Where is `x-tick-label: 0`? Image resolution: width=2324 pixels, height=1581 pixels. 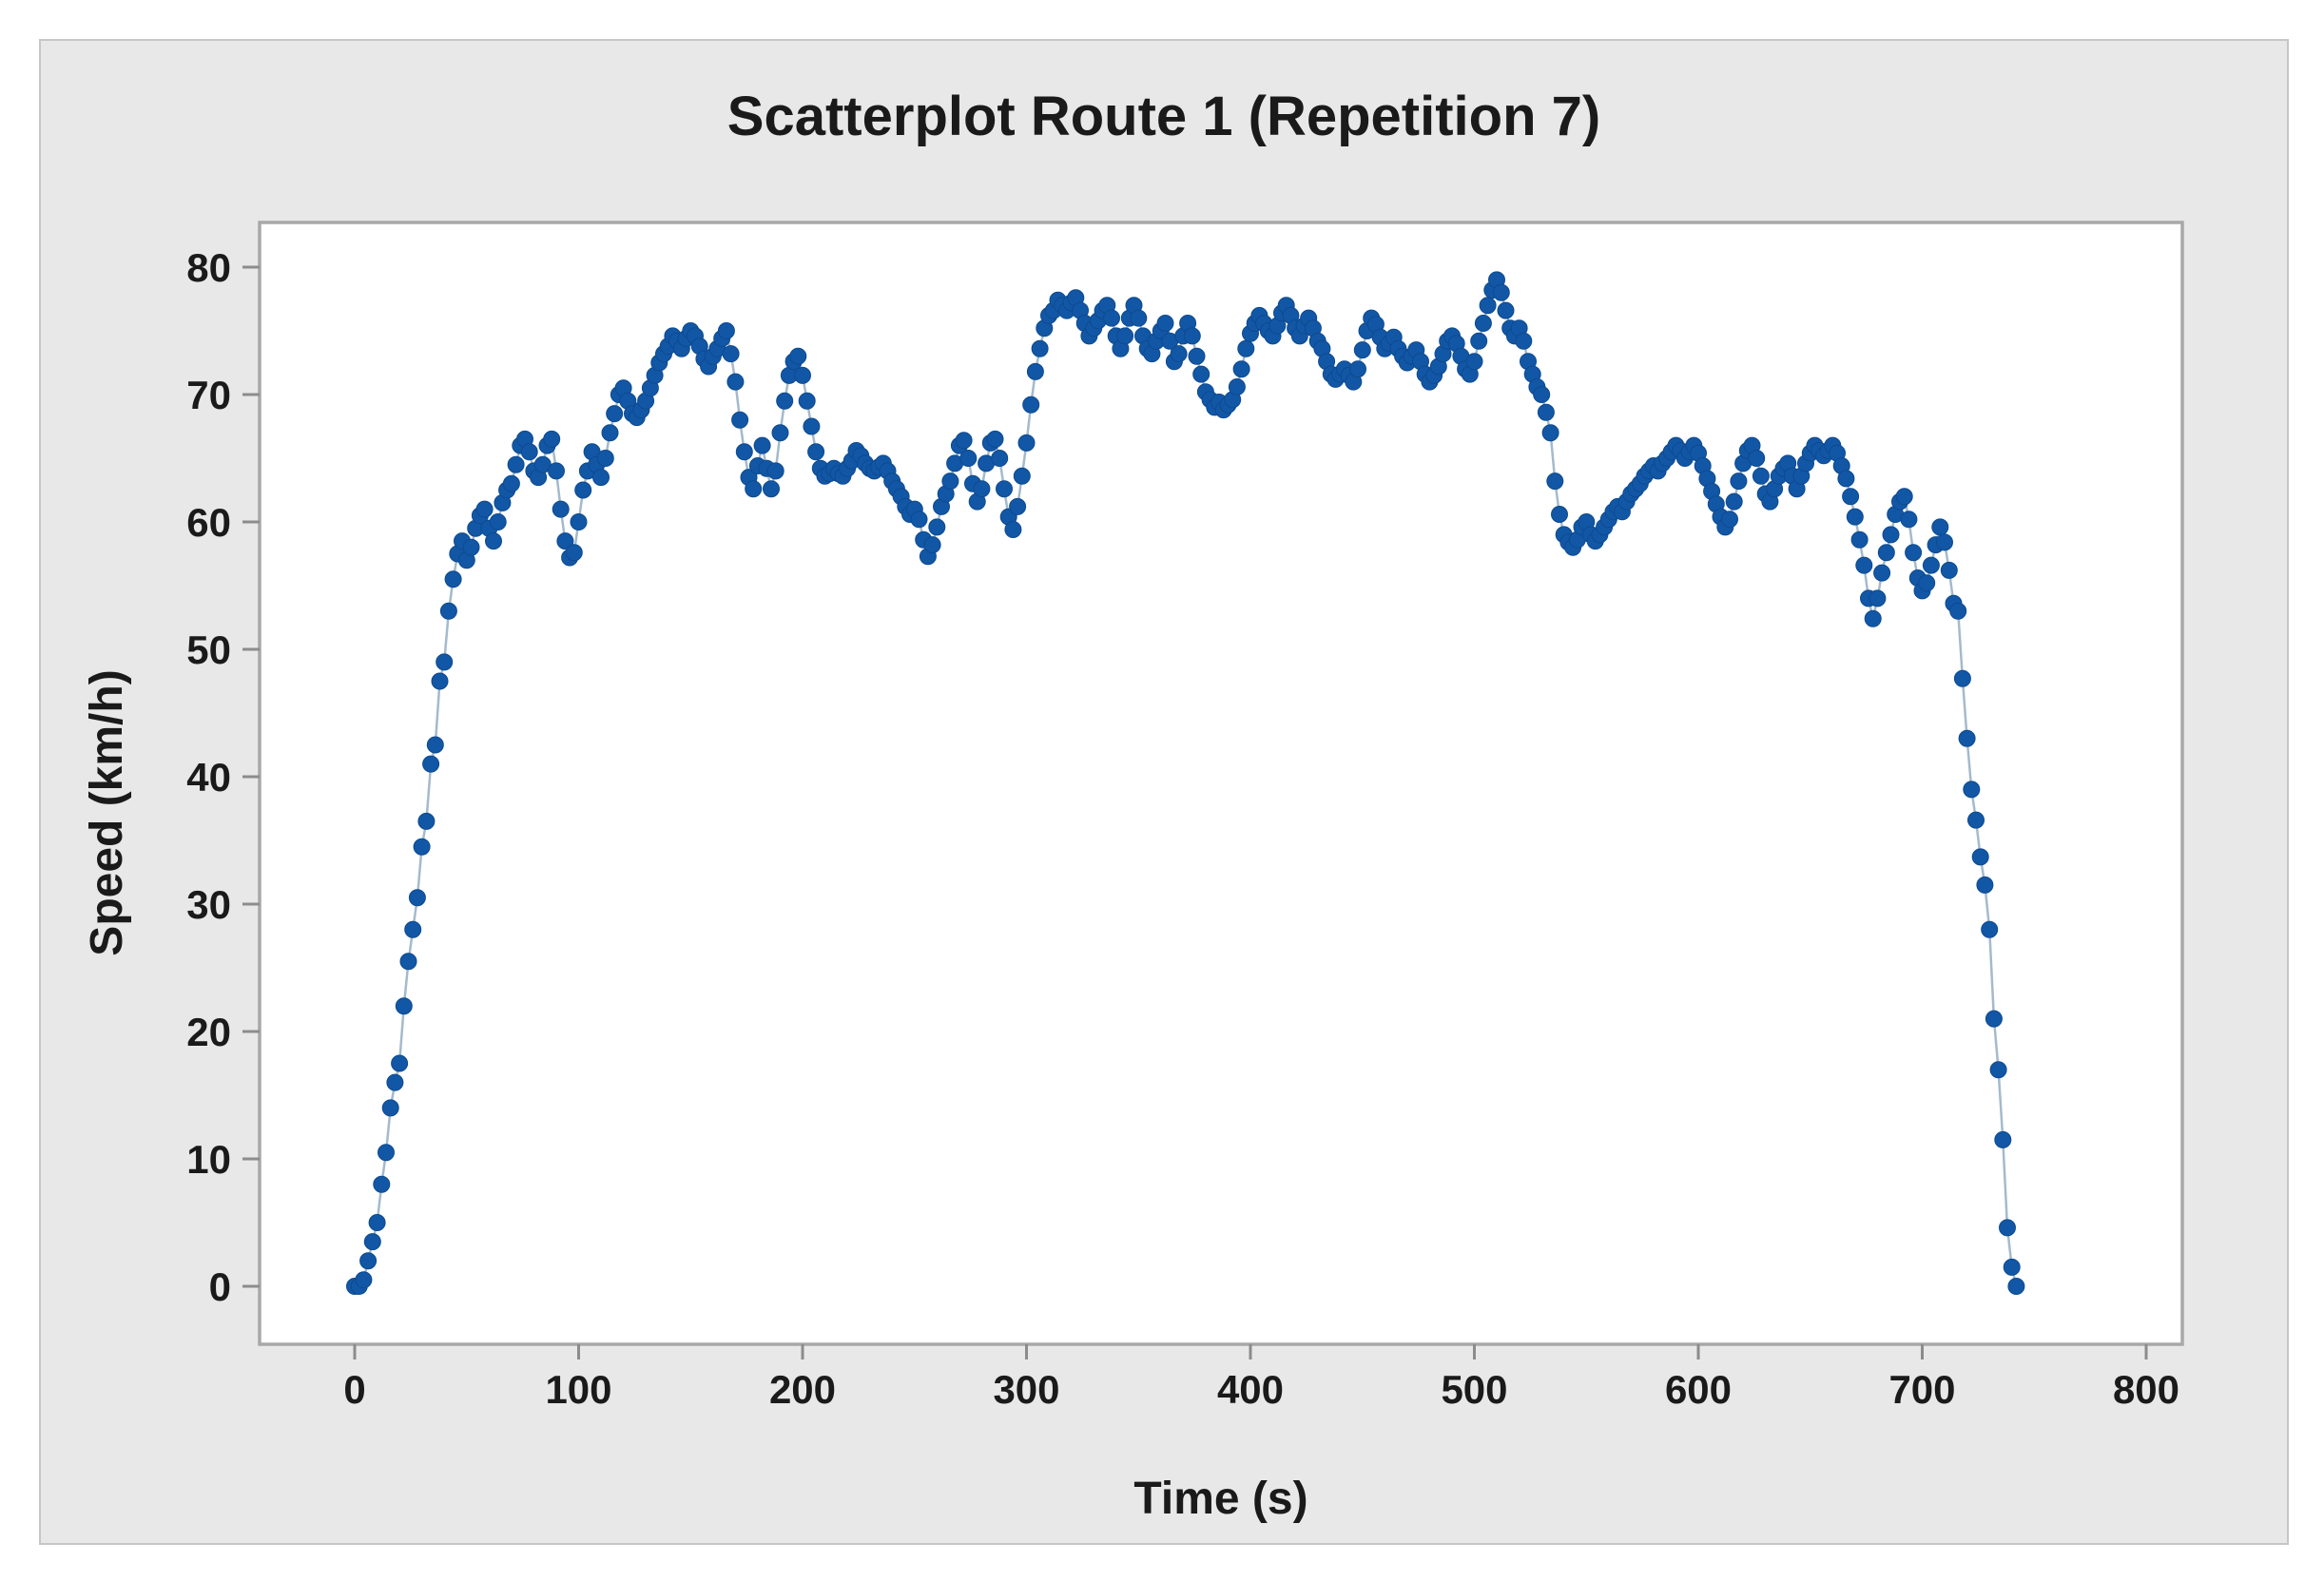 x-tick-label: 0 is located at coordinates (354, 1389).